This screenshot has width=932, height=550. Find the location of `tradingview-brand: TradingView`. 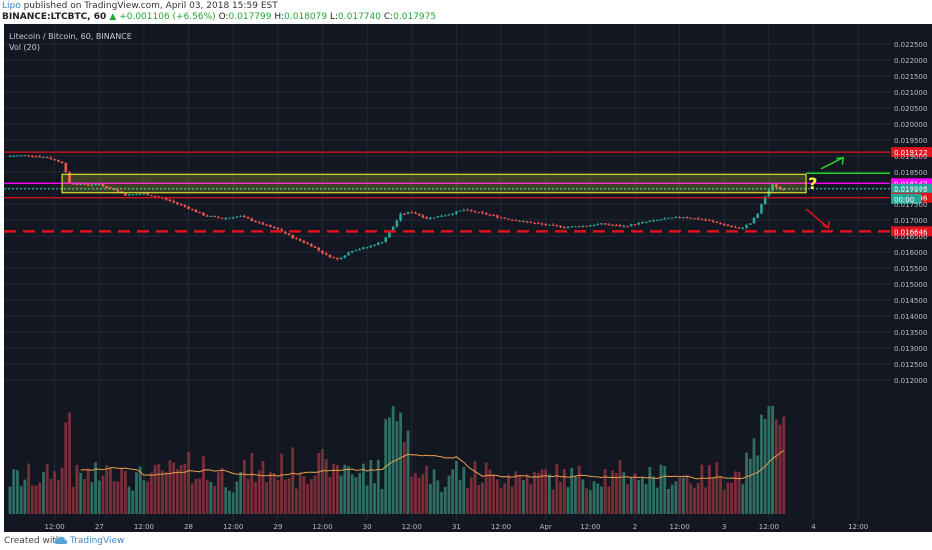

tradingview-brand: TradingView is located at coordinates (97, 541).